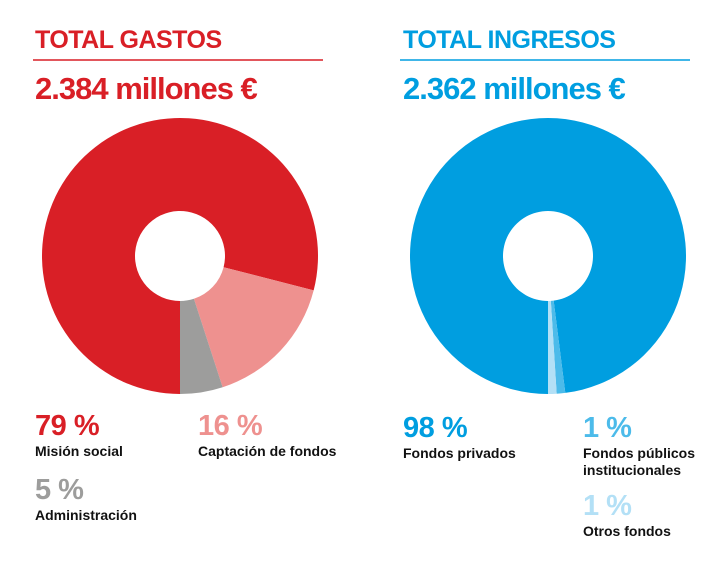 The image size is (720, 567). I want to click on chart-subtitle: 2.384 millones €, so click(146, 88).